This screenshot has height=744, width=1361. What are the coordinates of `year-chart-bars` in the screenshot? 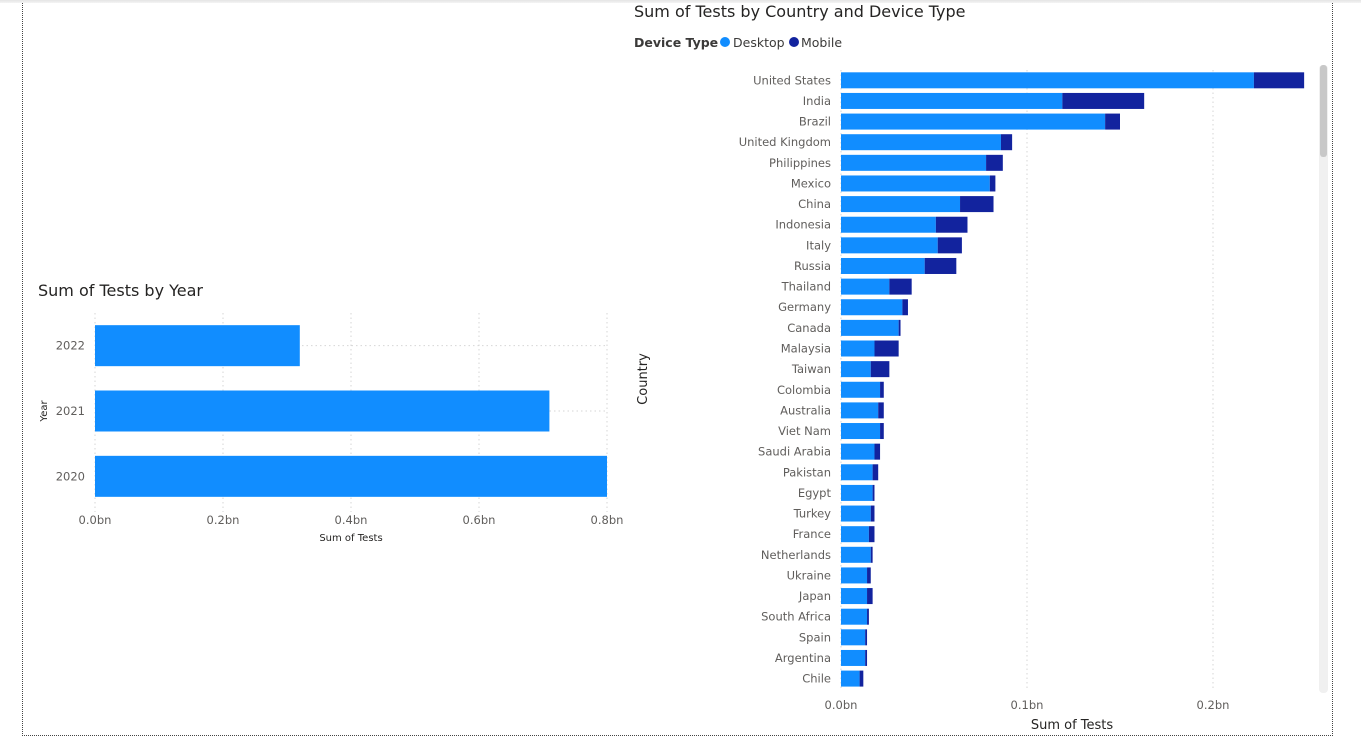 It's located at (351, 411).